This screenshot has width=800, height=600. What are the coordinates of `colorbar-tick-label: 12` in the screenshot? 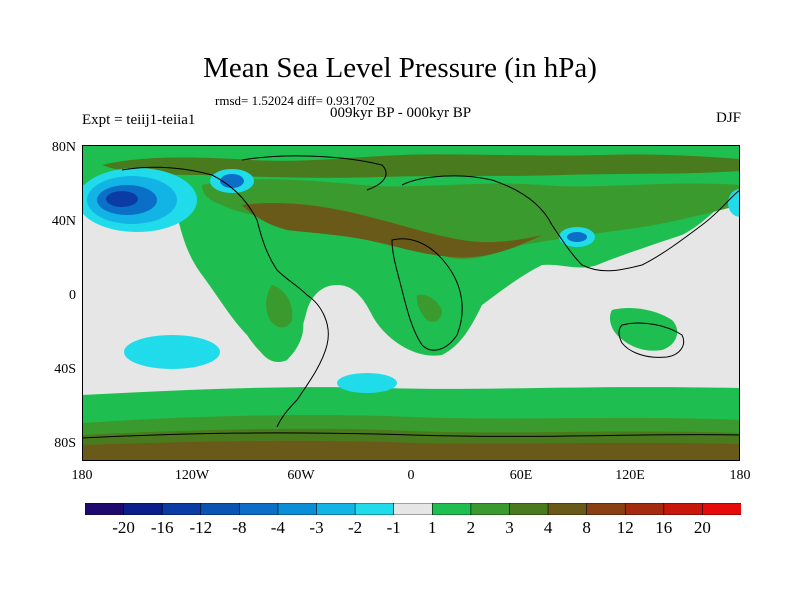 It's located at (625, 527).